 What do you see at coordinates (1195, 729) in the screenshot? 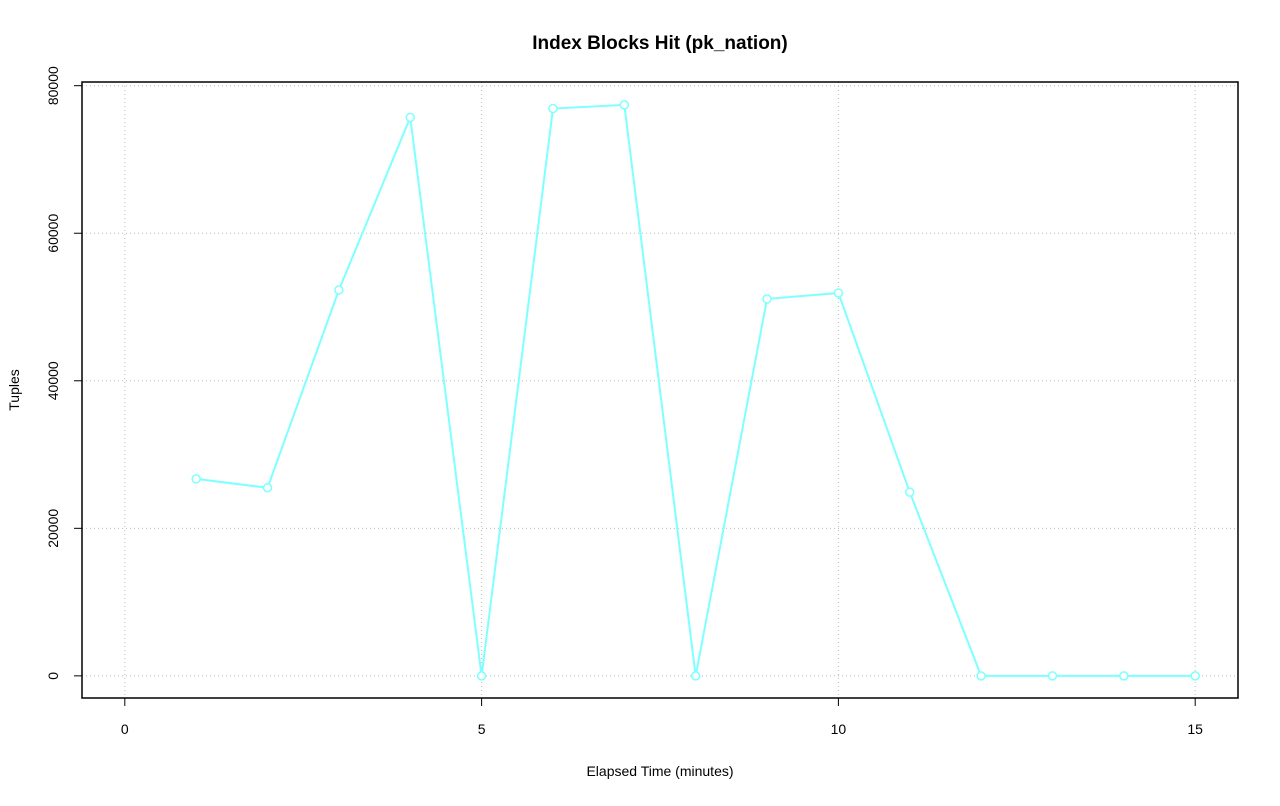
I see `x-tick-label: 15` at bounding box center [1195, 729].